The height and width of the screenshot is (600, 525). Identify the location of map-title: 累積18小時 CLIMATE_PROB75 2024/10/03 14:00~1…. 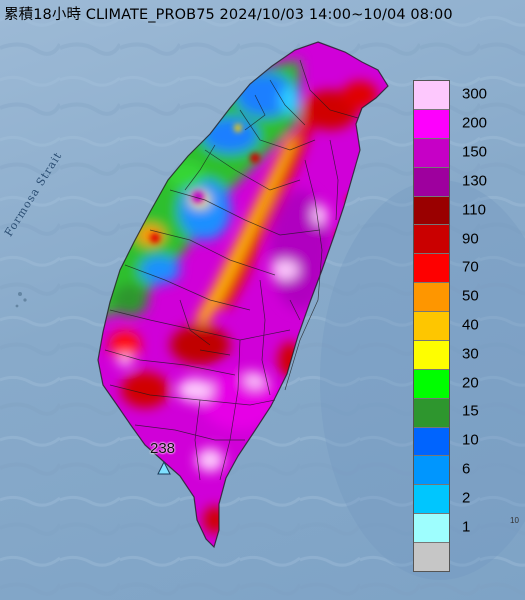
(228, 15).